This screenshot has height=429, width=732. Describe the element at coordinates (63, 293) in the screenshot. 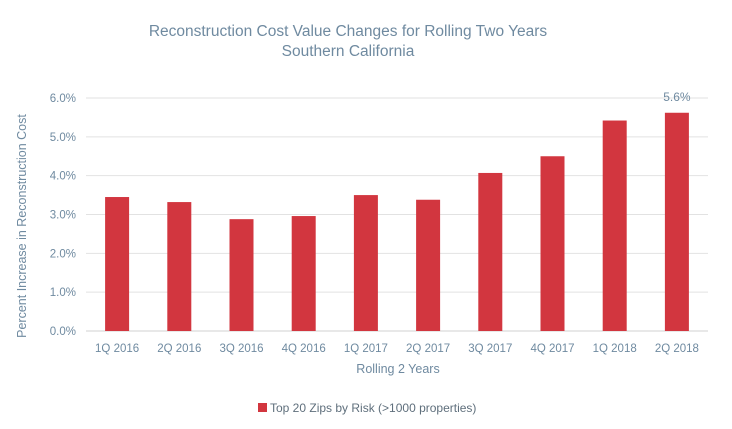

I see `y-tick-label: 1.0%` at that location.